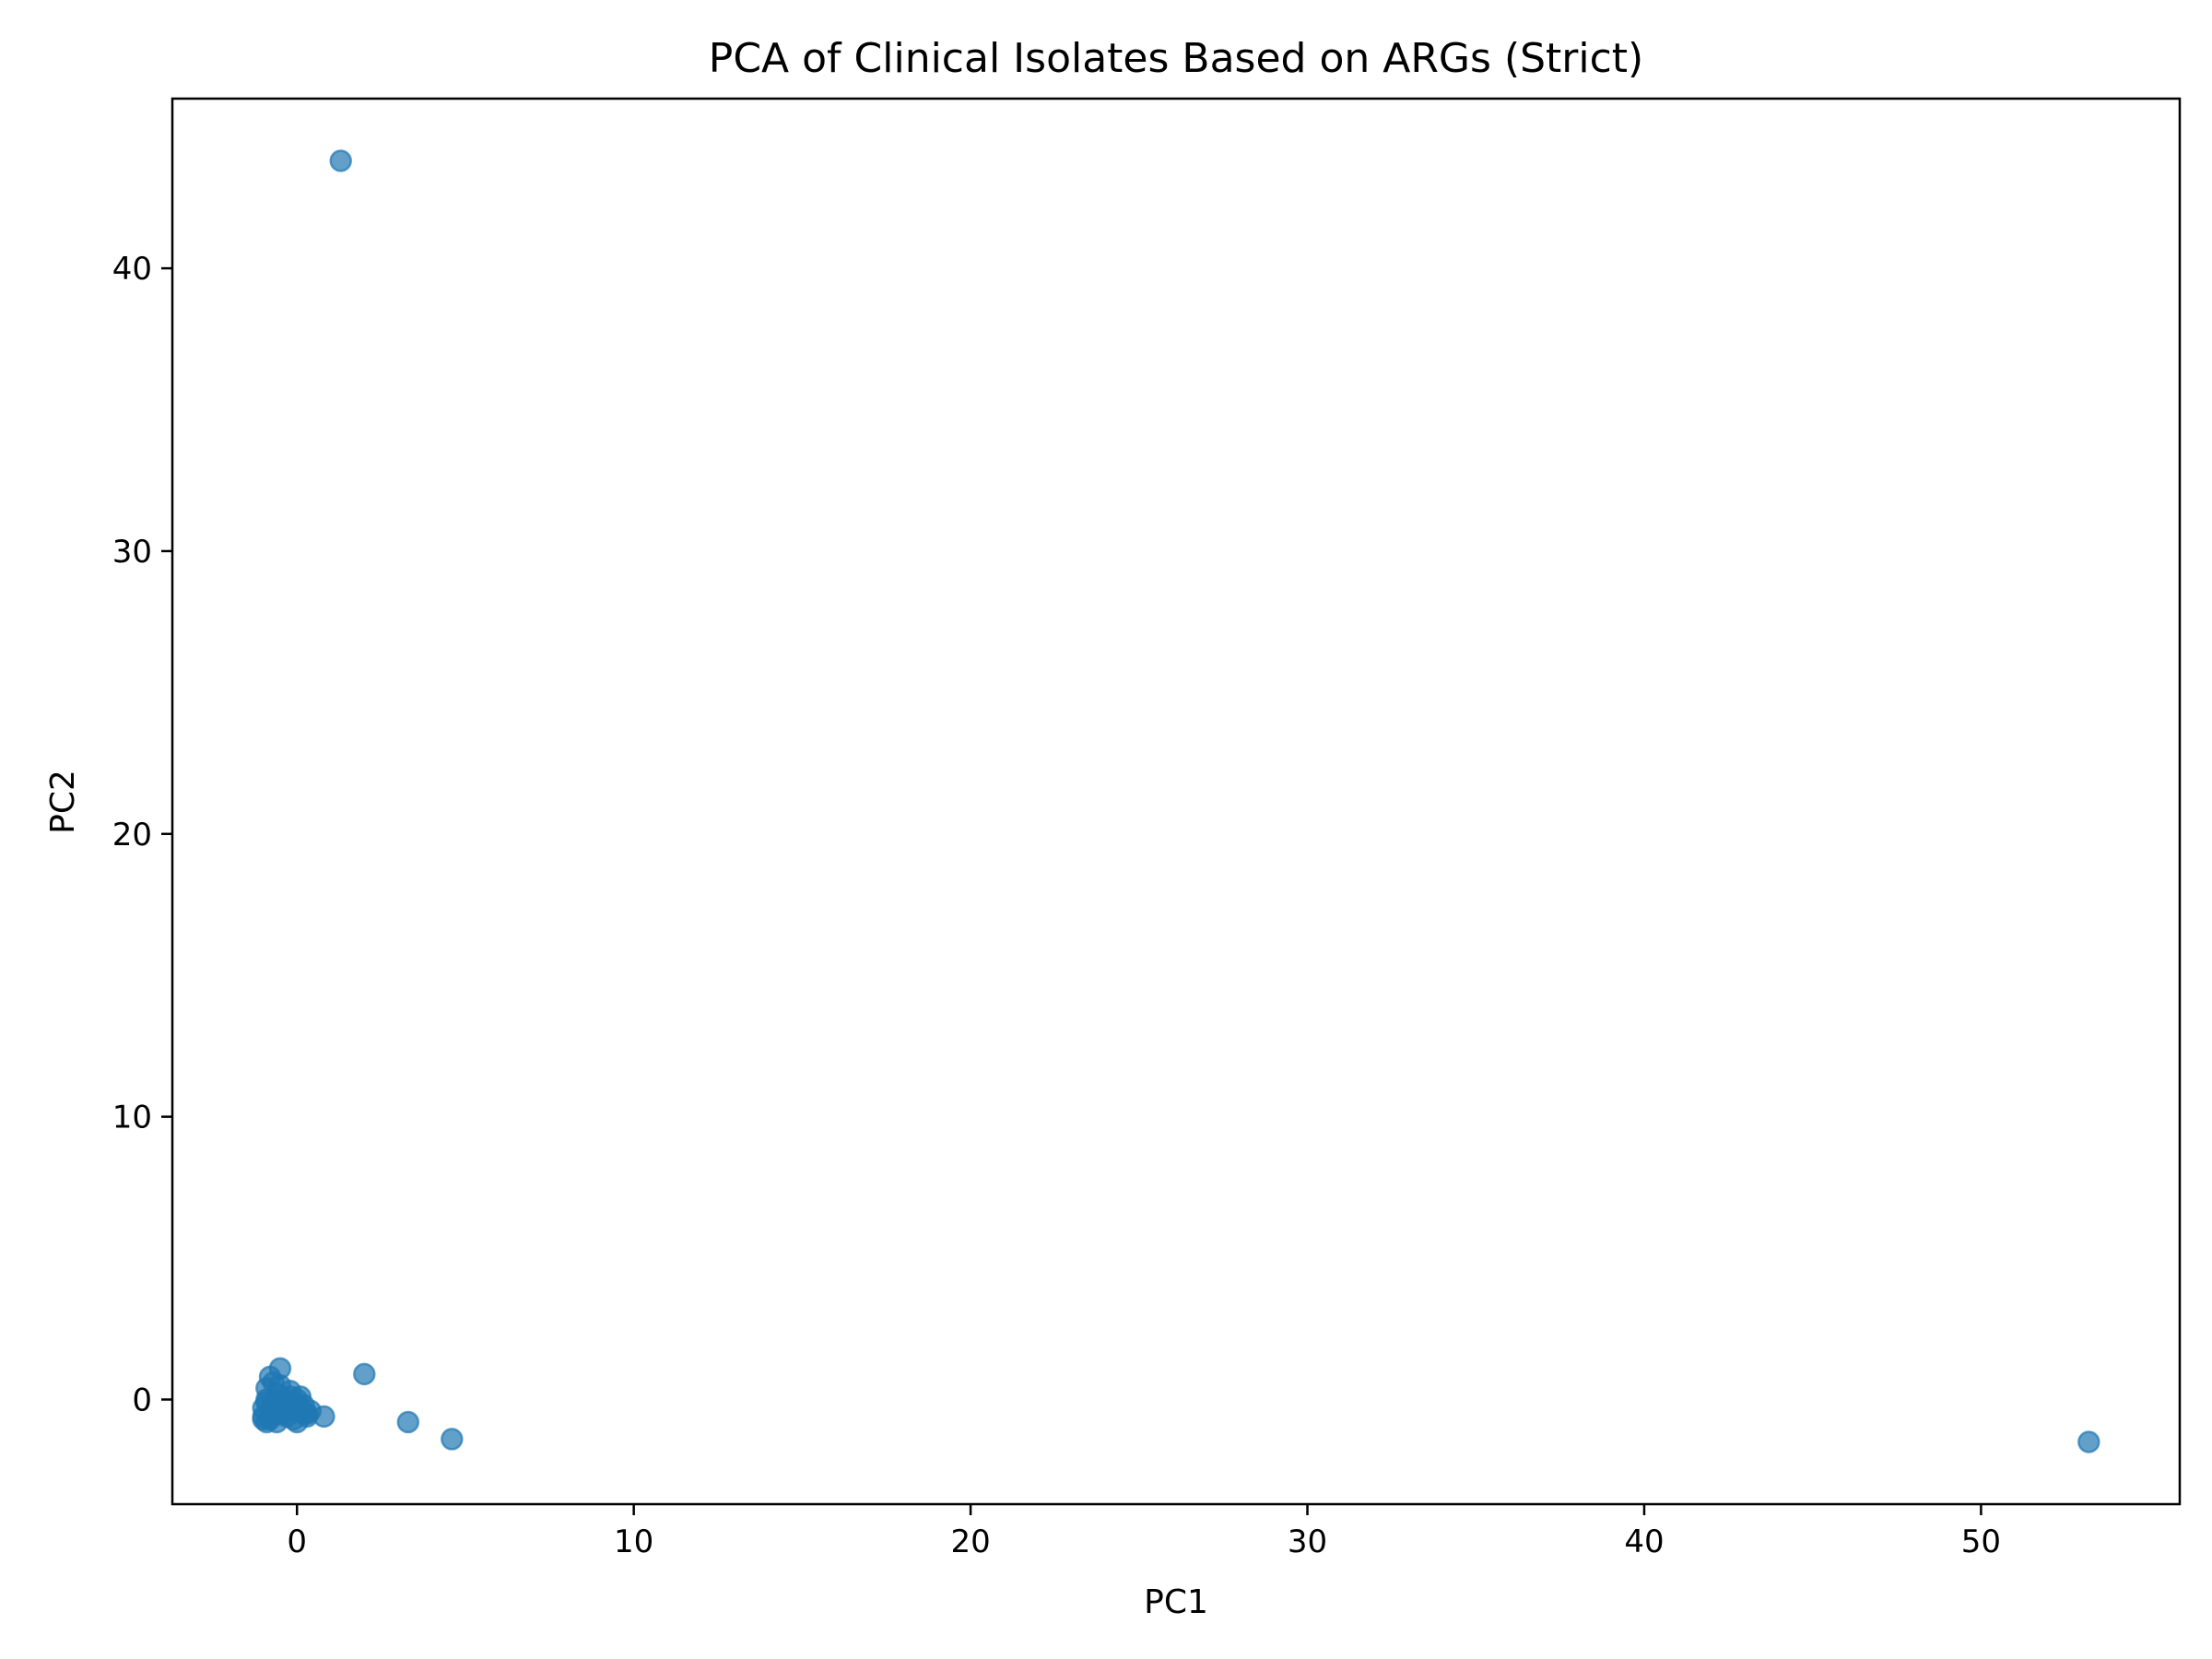  What do you see at coordinates (633, 1542) in the screenshot?
I see `x-tick-label: 10` at bounding box center [633, 1542].